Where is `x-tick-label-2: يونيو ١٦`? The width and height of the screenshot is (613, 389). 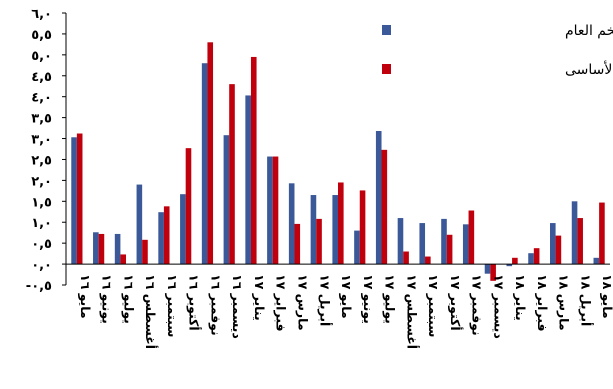
x-tick-label-2: يونيو ١٦ is located at coordinates (107, 299).